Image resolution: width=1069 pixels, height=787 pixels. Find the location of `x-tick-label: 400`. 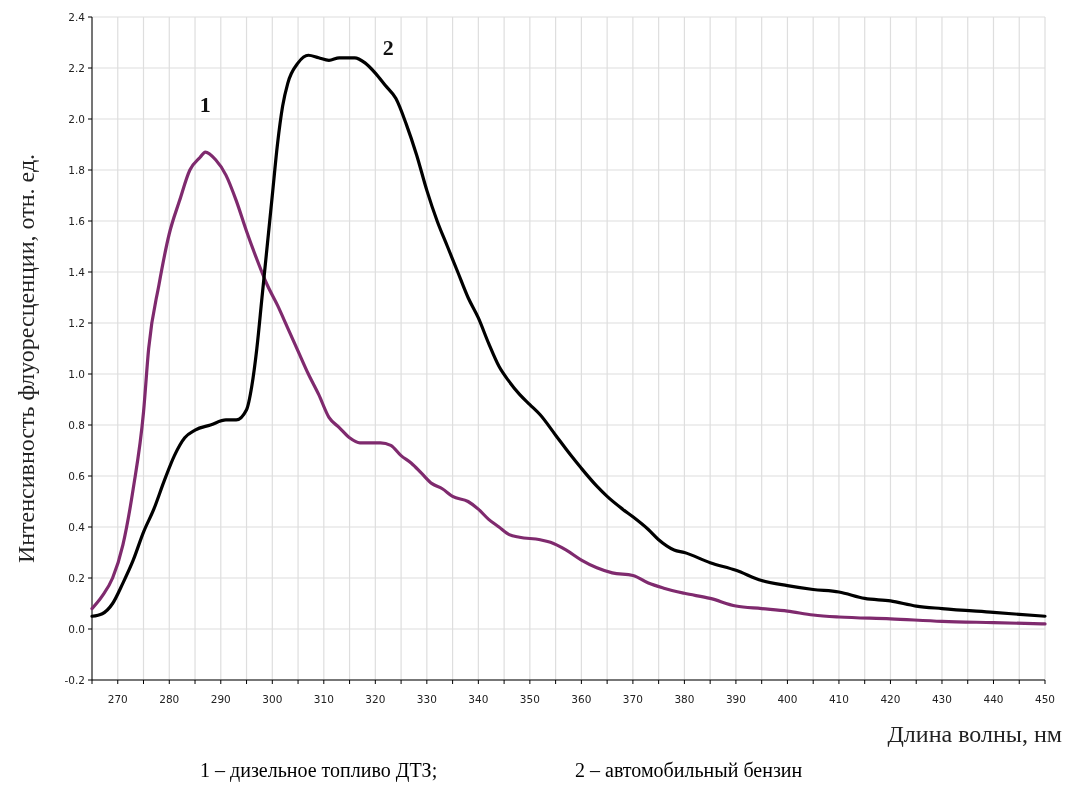

x-tick-label: 400 is located at coordinates (787, 699).